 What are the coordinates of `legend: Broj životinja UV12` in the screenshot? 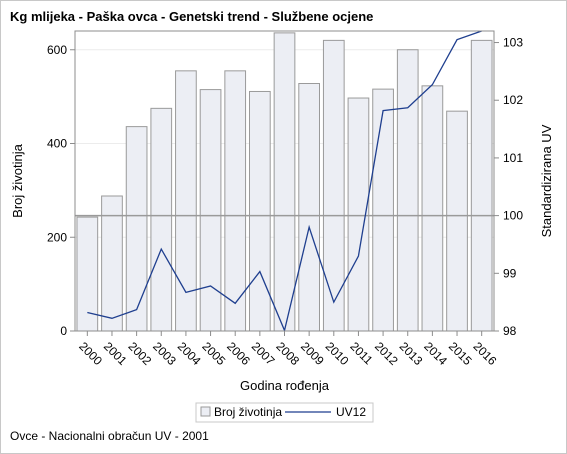 It's located at (284, 412).